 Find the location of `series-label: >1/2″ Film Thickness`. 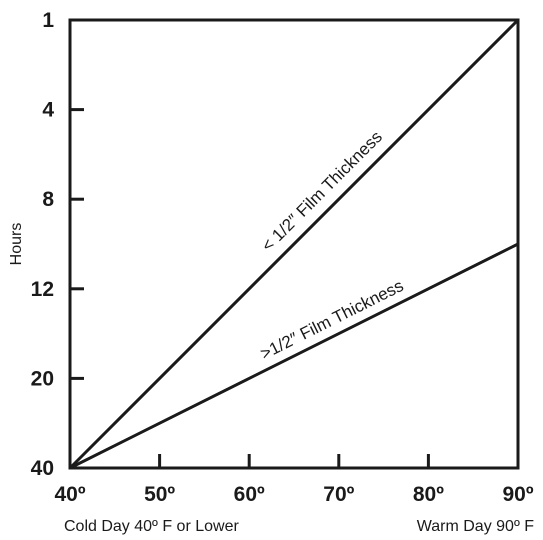

series-label: >1/2″ Film Thickness is located at coordinates (331, 319).